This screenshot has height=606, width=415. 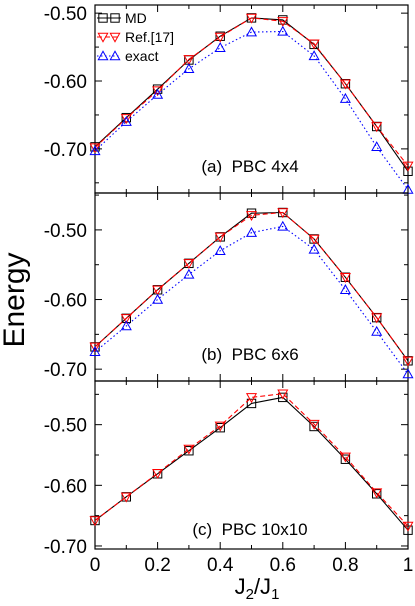 What do you see at coordinates (249, 529) in the screenshot?
I see `panel-label: (c) PBC 10x10` at bounding box center [249, 529].